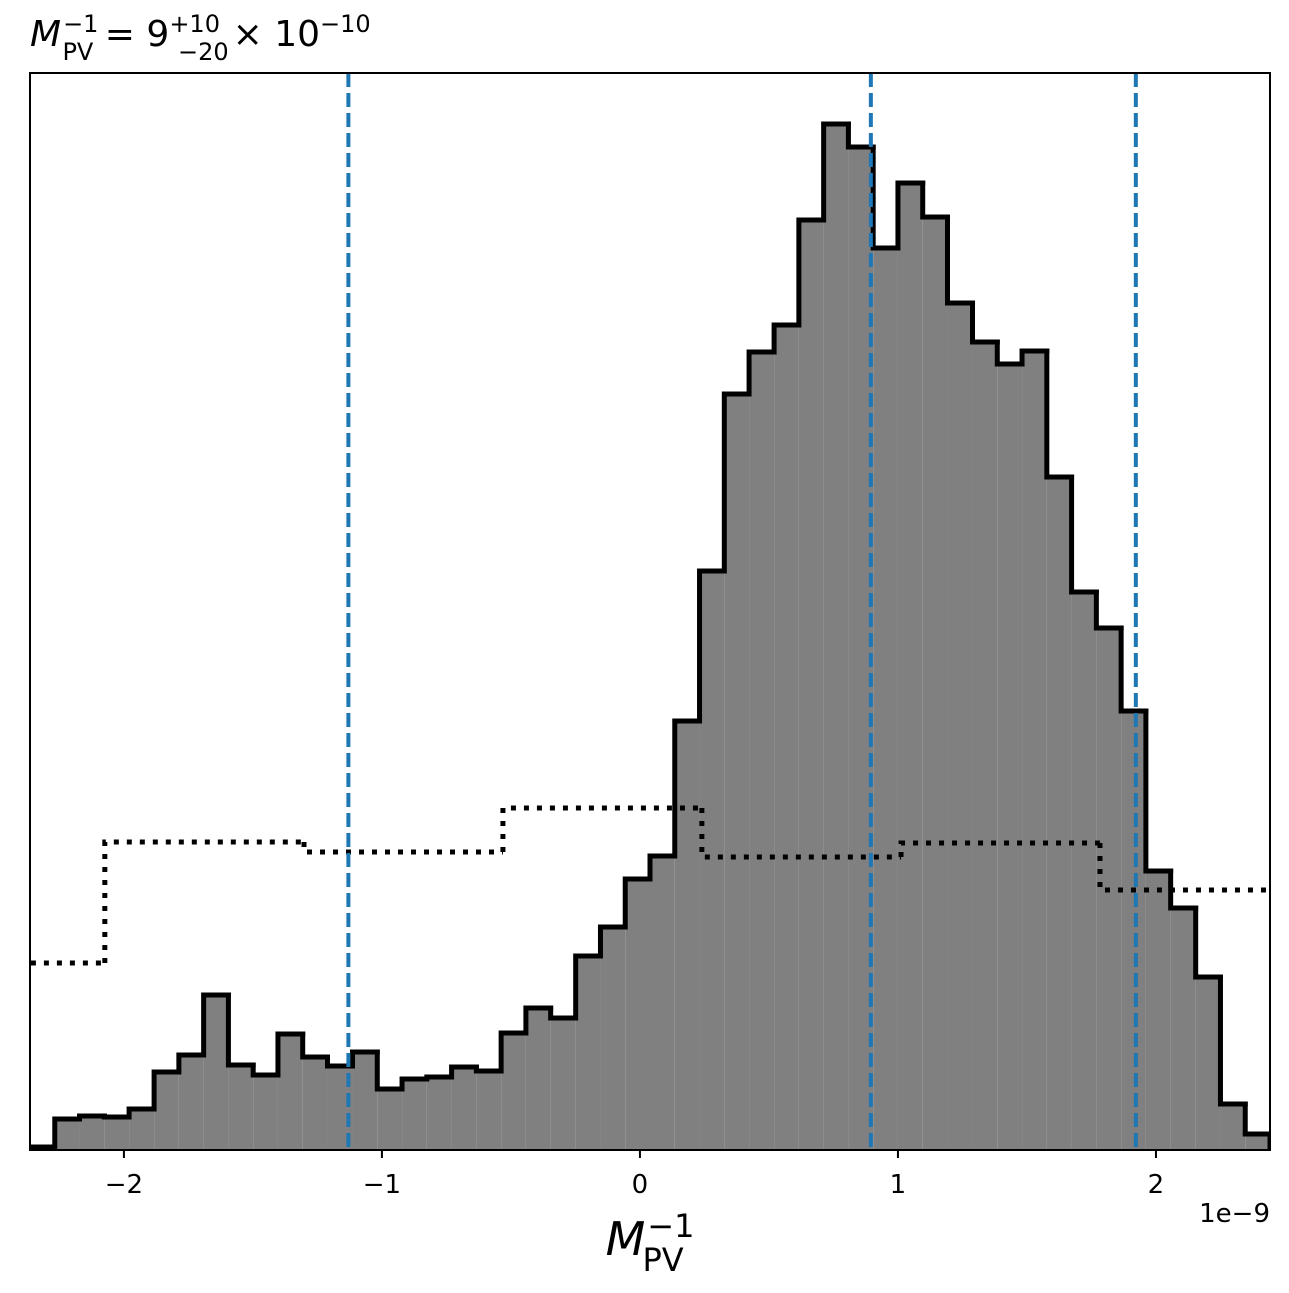  I want to click on title-times: × 10, so click(276, 34).